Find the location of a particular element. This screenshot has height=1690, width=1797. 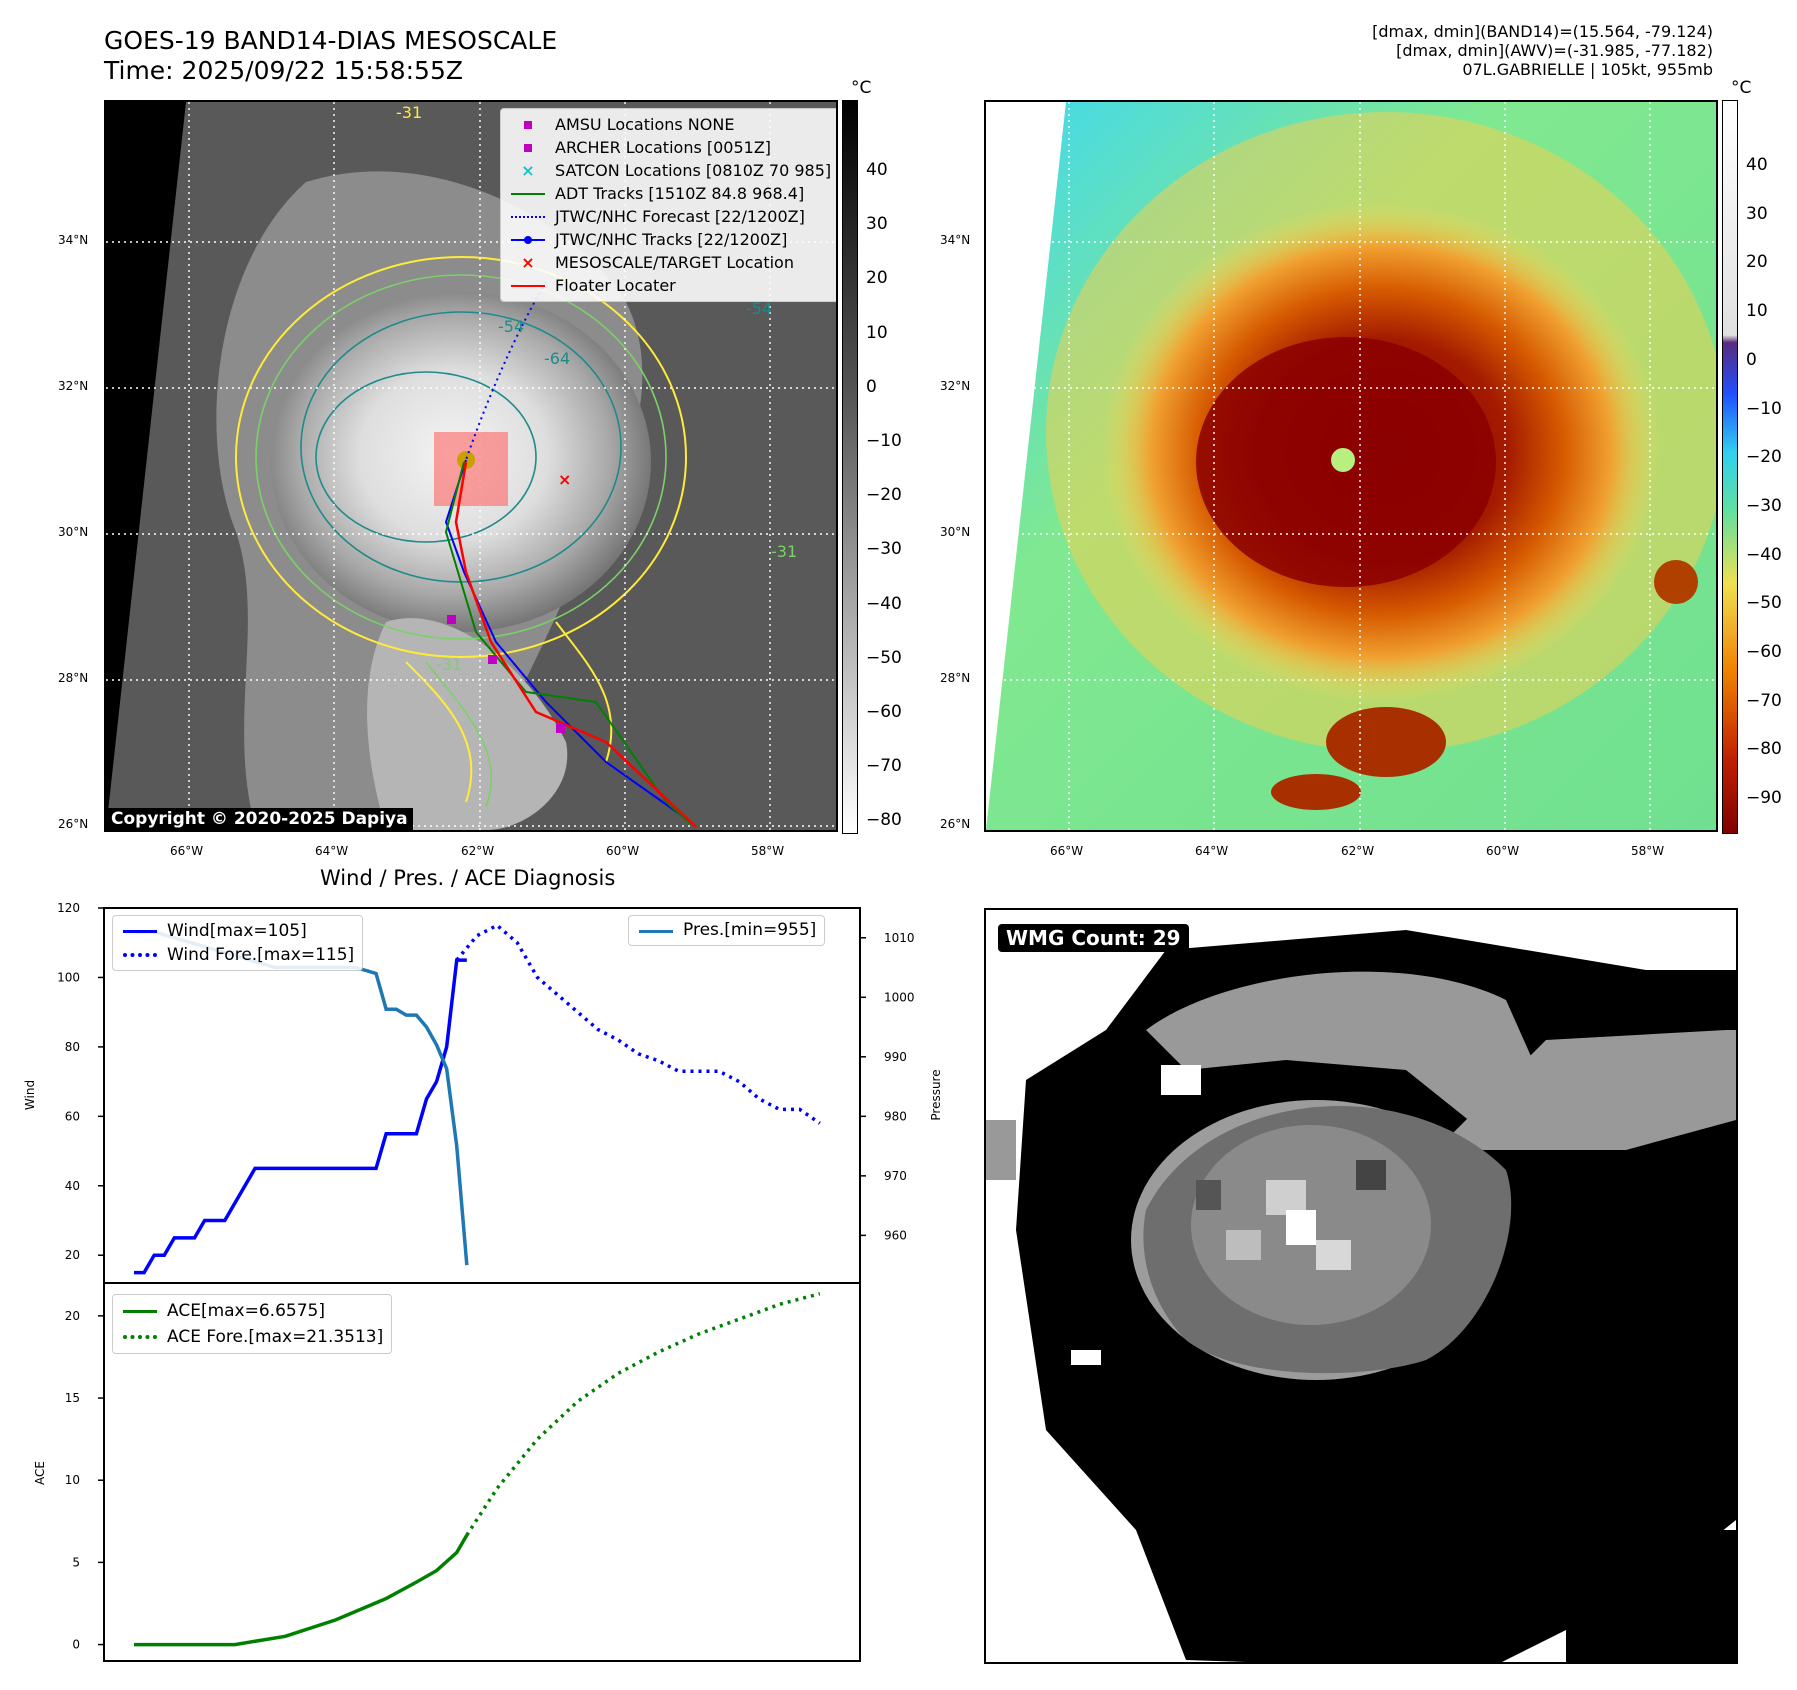

wind-ytick-label: 80 is located at coordinates (72, 1047).